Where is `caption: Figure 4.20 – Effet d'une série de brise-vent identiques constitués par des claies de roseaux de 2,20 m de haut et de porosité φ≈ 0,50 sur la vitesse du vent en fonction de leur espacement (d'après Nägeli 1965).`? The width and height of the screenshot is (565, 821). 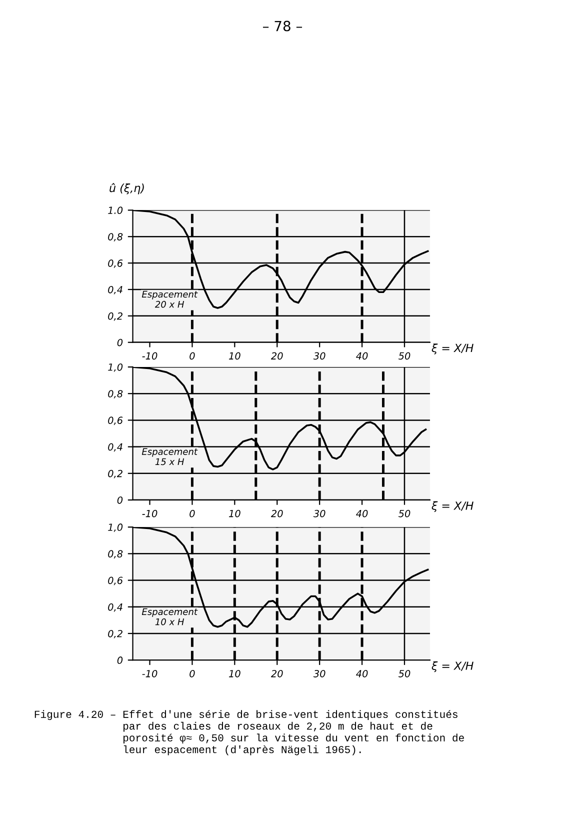
caption: Figure 4.20 – Effet d'une série de brise-vent identiques constitués par des claies de roseaux de 2,20 m de haut et de porosité φ≈ 0,50 sur la vitesse du vent en fonction de leur espacement (d'après Nägeli 1965). is located at coordinates (249, 733).